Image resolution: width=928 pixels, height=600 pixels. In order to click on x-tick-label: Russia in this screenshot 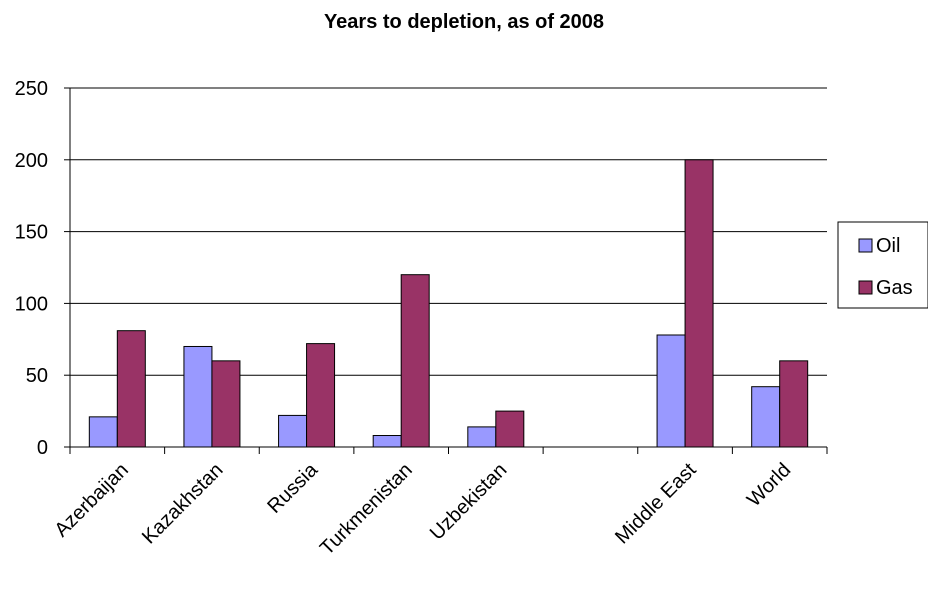, I will do `click(292, 487)`.